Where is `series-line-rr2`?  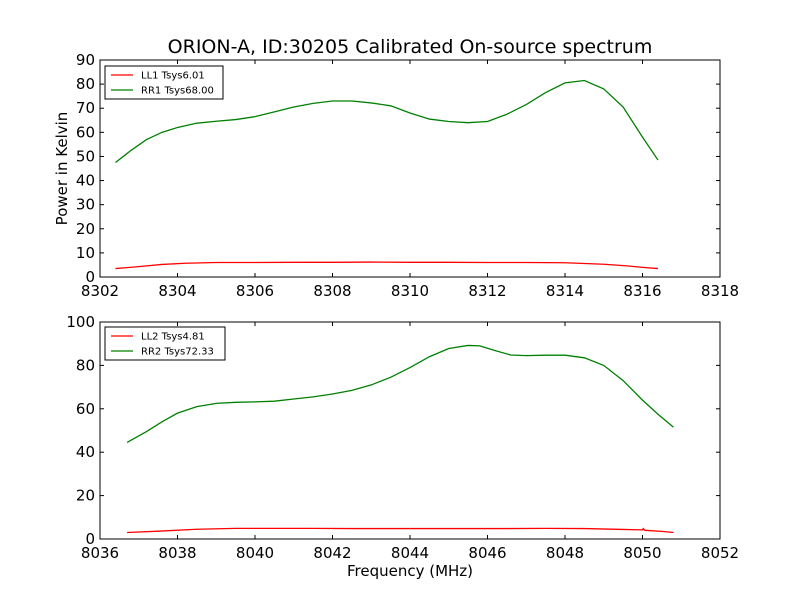
series-line-rr2 is located at coordinates (400, 394).